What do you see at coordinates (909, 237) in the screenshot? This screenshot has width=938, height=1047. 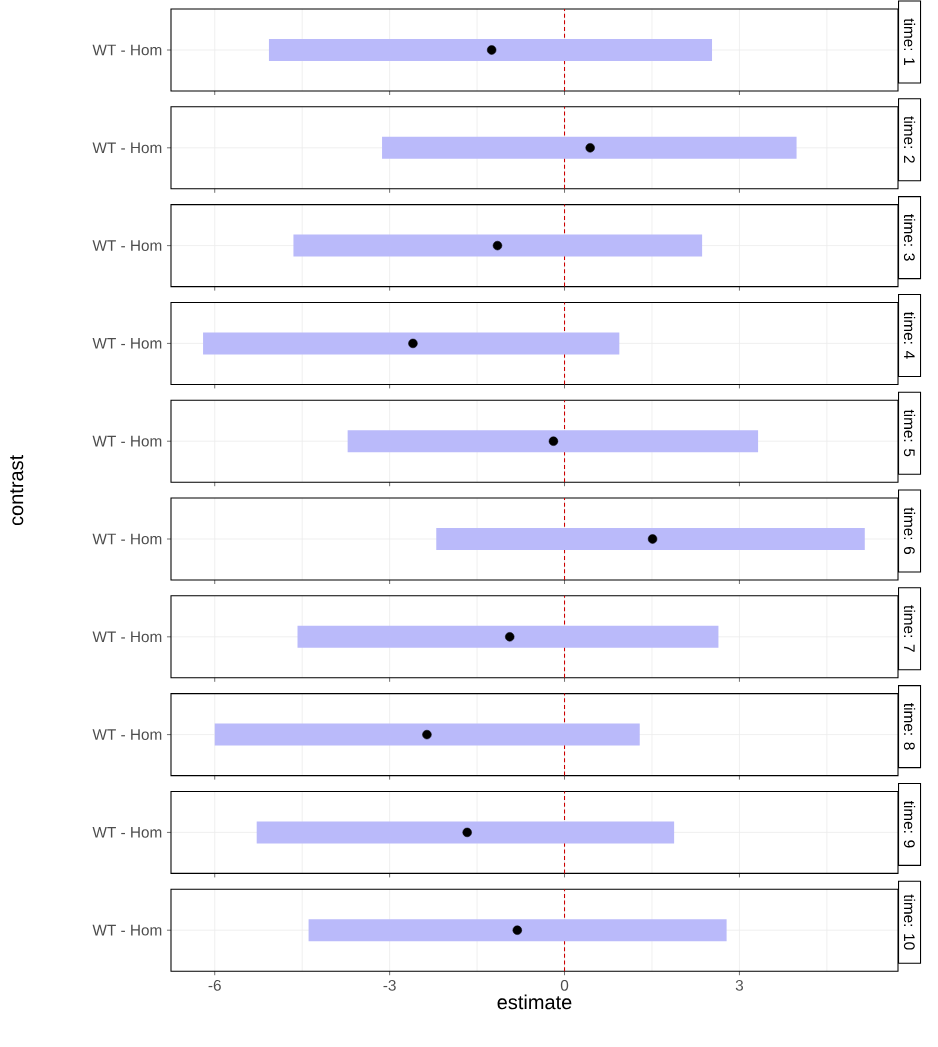 I see `text: time: 3` at bounding box center [909, 237].